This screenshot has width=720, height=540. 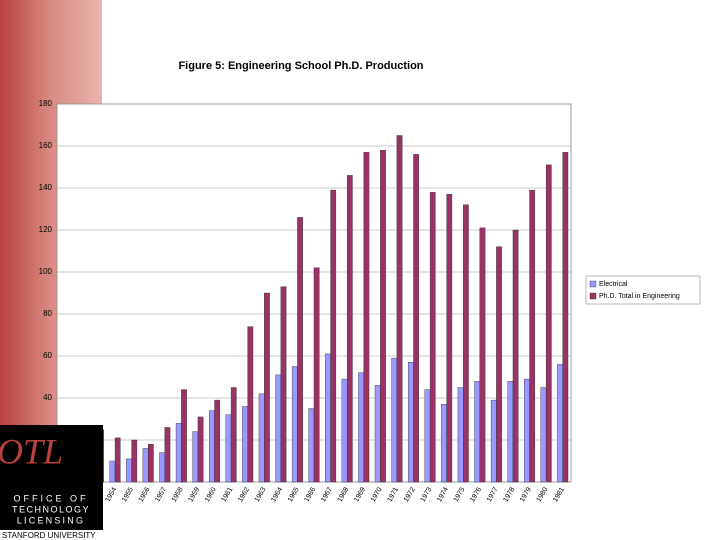 What do you see at coordinates (46, 145) in the screenshot?
I see `y-tick-label: 160` at bounding box center [46, 145].